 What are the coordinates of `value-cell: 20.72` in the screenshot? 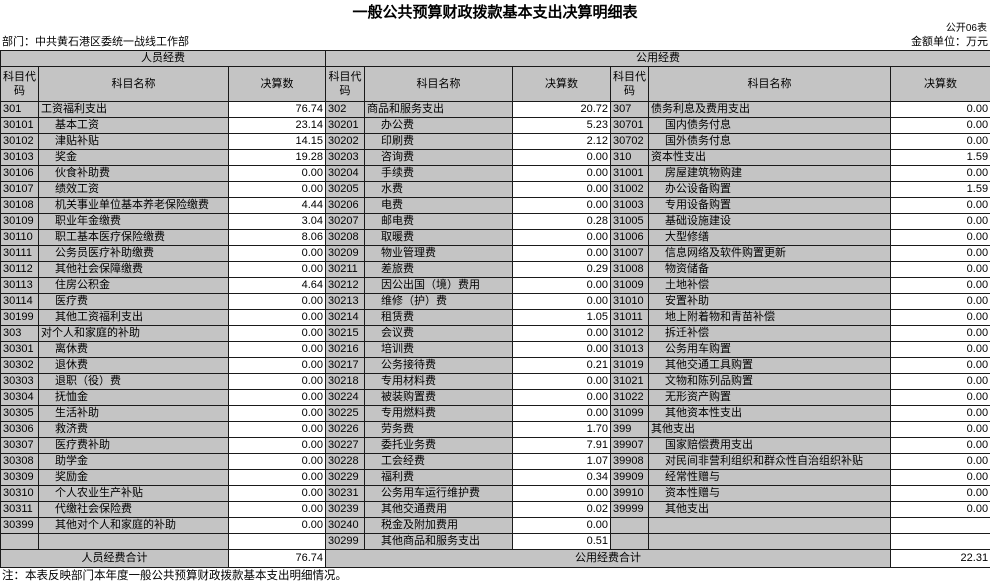 It's located at (562, 109).